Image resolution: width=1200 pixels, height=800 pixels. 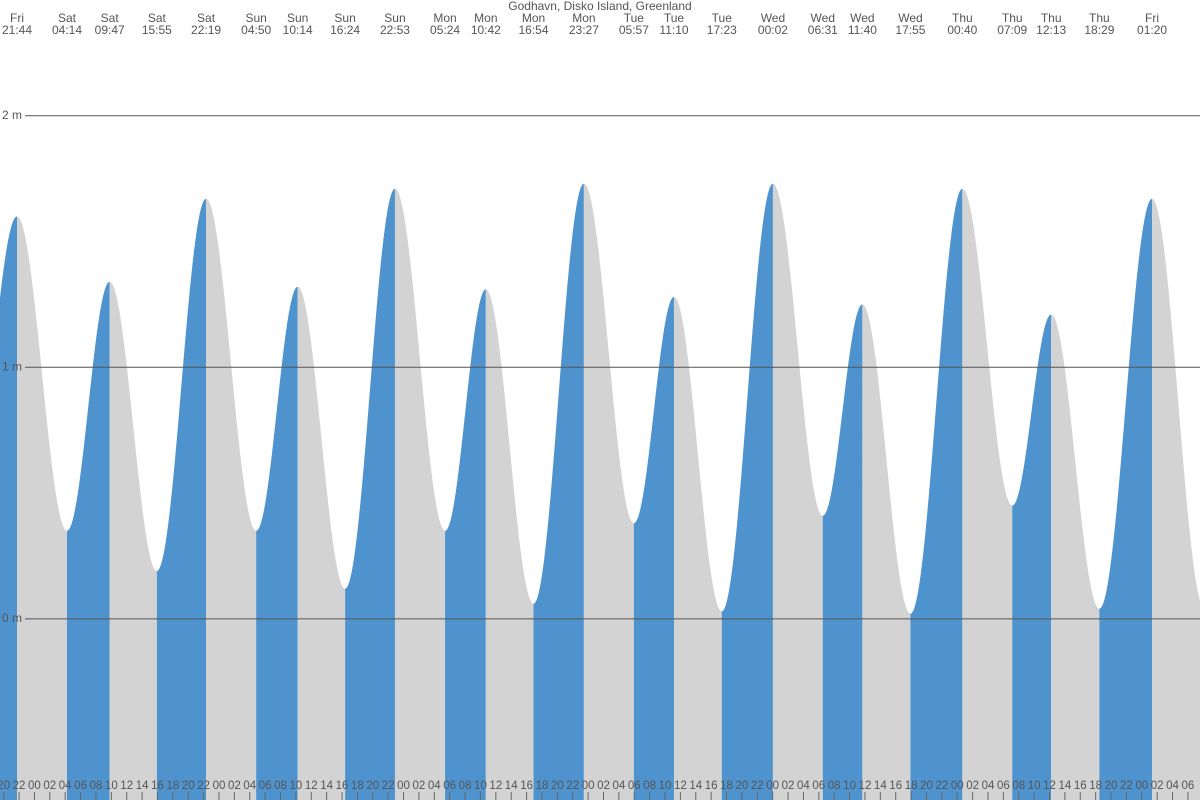 I want to click on extreme-time: 11:10, so click(x=673, y=30).